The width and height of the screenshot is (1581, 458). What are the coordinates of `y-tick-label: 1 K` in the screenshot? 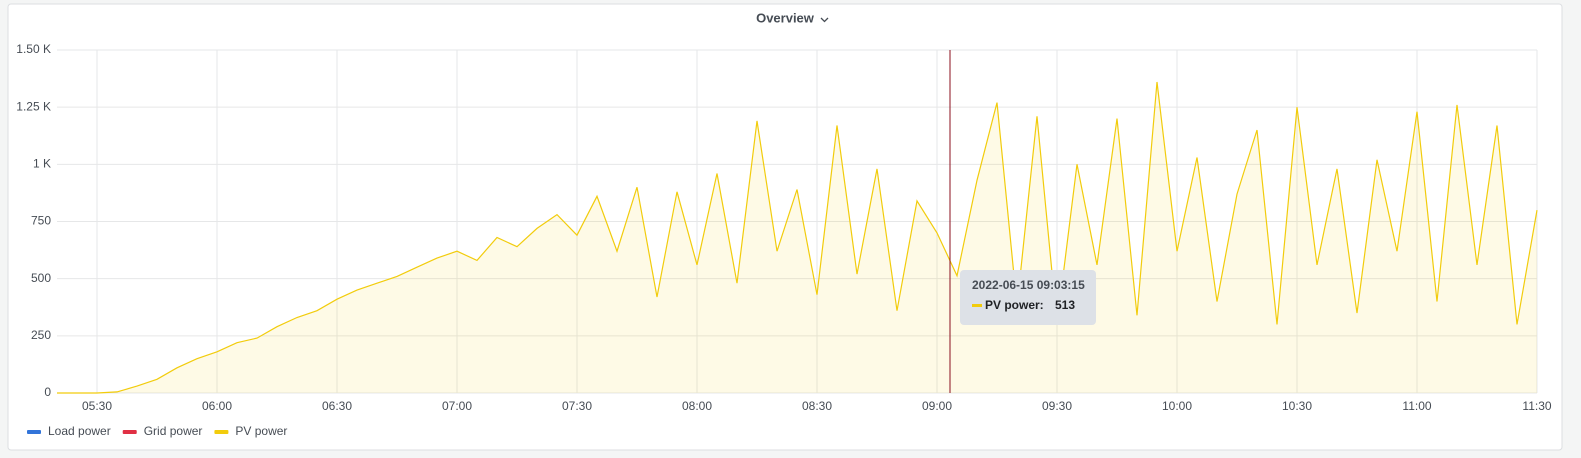 It's located at (42, 164).